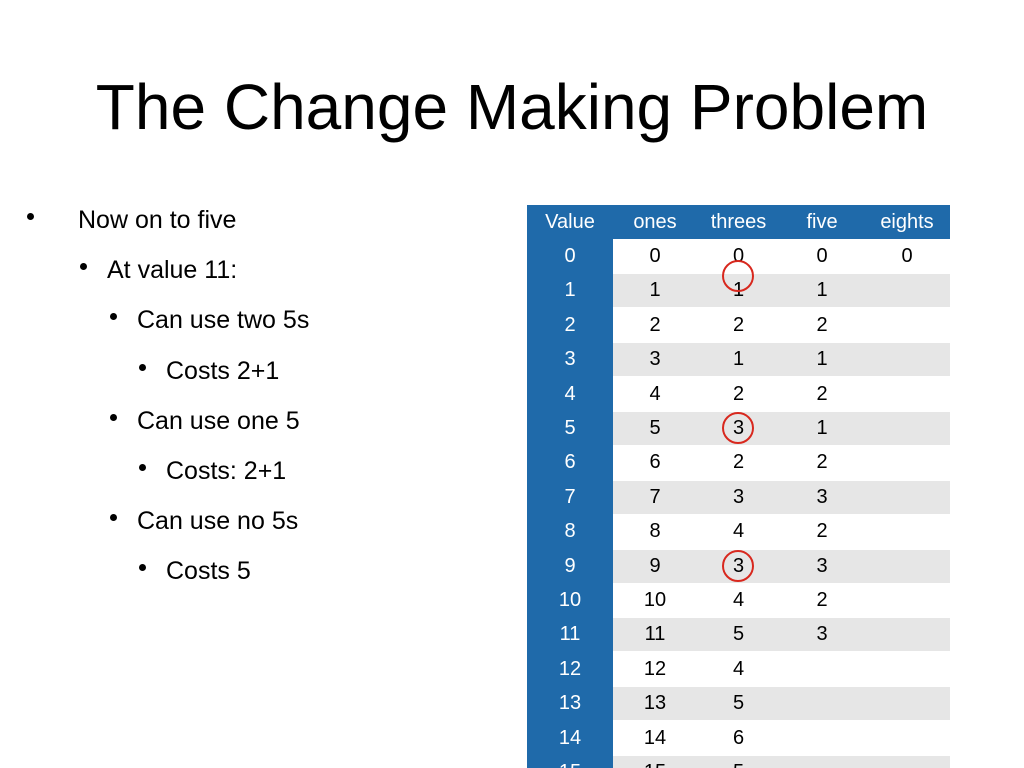 This screenshot has height=768, width=1024. Describe the element at coordinates (218, 420) in the screenshot. I see `bullet-text: Can use one 5` at that location.